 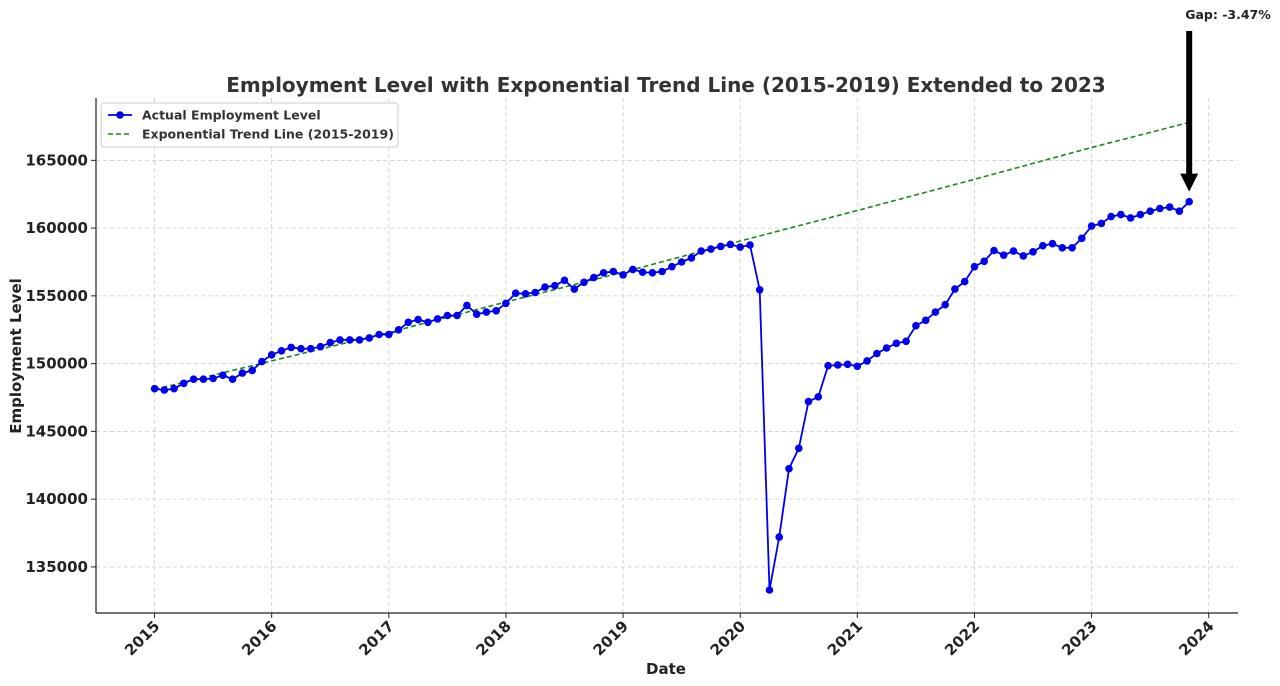 What do you see at coordinates (56, 567) in the screenshot?
I see `y-tick-label: 135000` at bounding box center [56, 567].